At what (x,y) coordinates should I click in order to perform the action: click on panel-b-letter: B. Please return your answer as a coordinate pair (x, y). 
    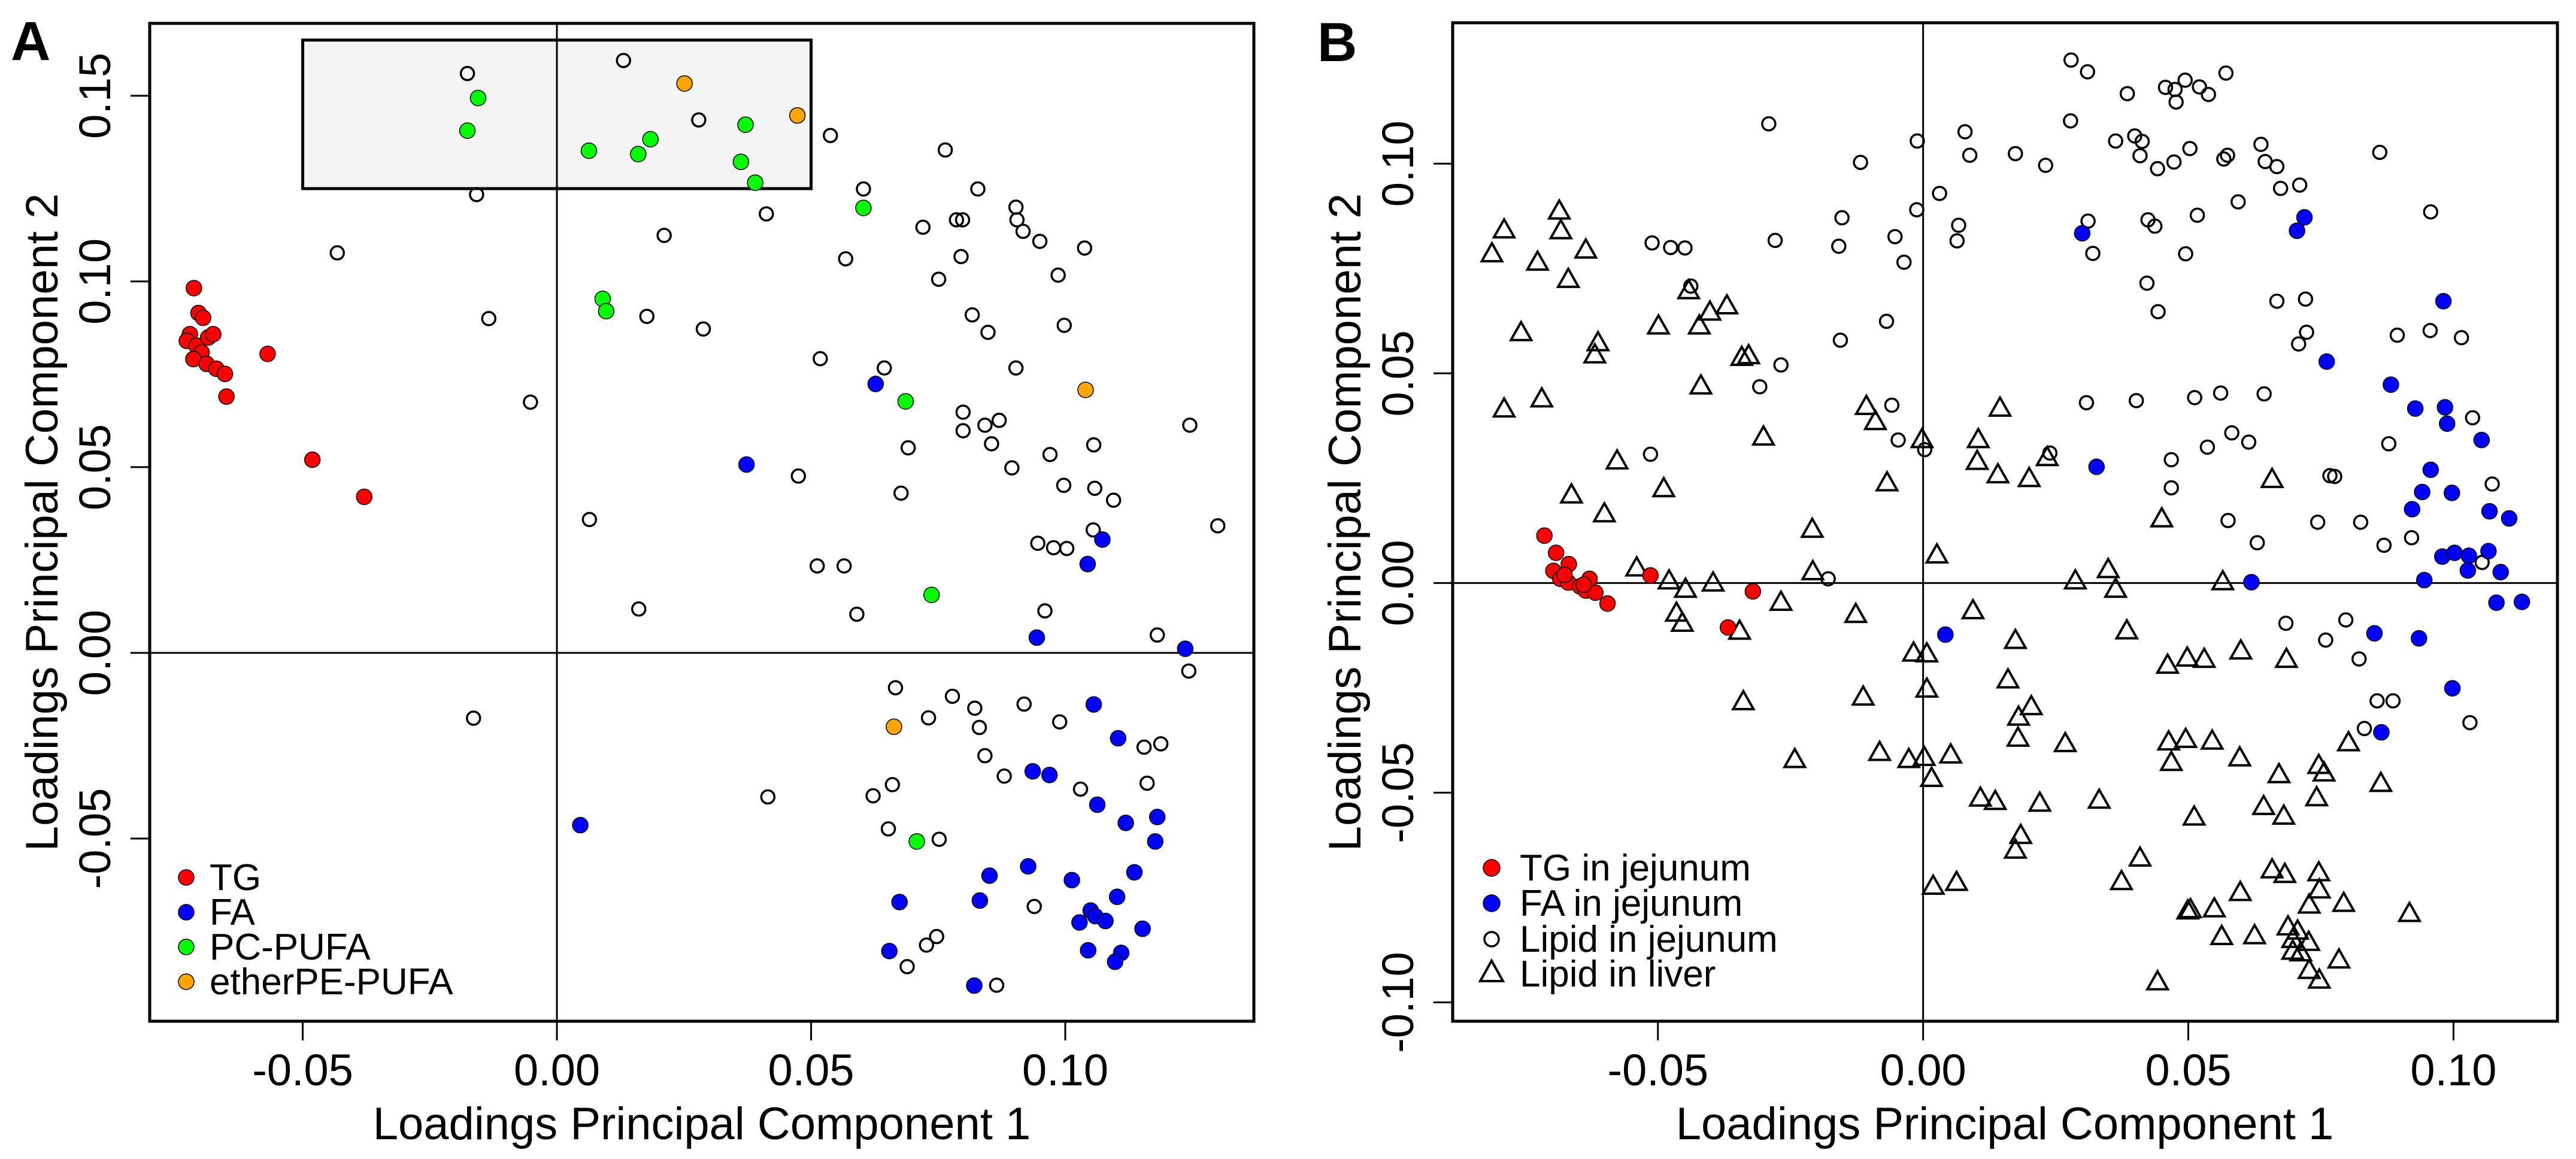
    Looking at the image, I should click on (1337, 42).